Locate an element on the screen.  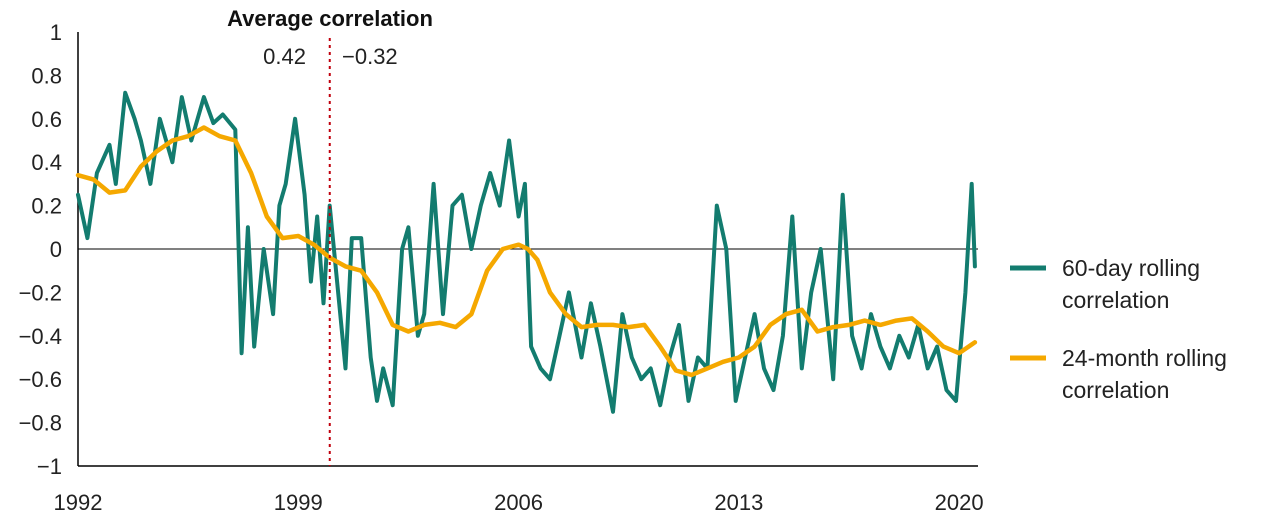
y-tick-label: 0.4 is located at coordinates (46, 162).